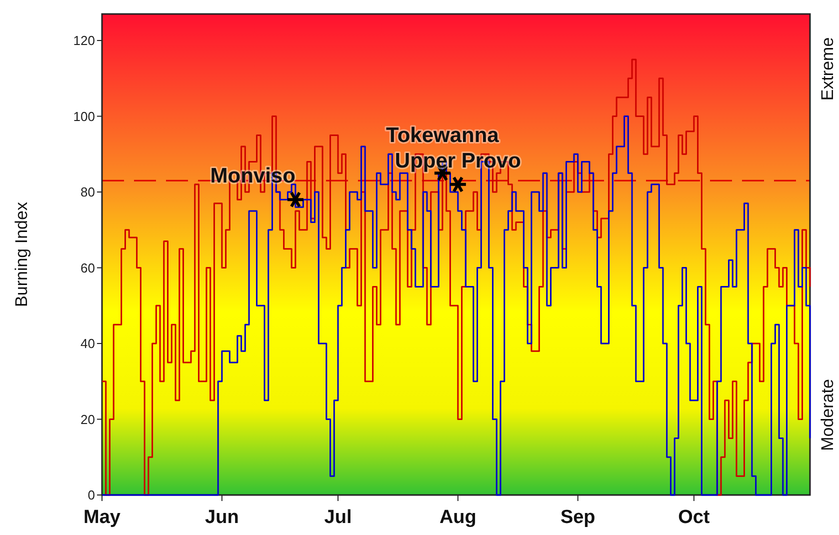  I want to click on text: Extreme, so click(827, 69).